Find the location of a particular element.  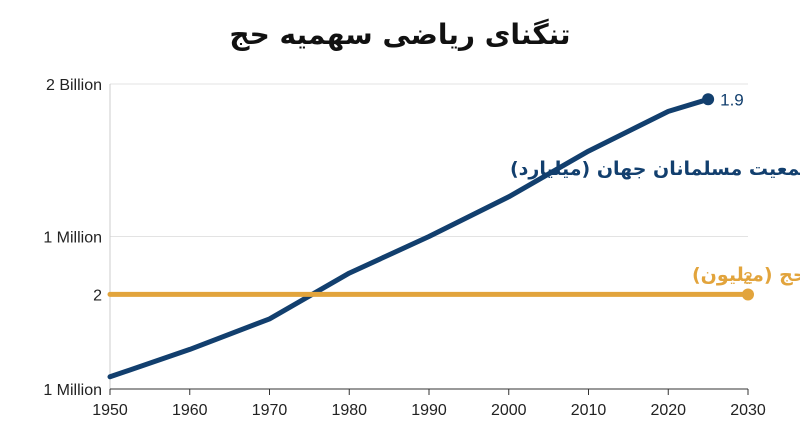

y-tick-label: 2 Billion is located at coordinates (74, 85).